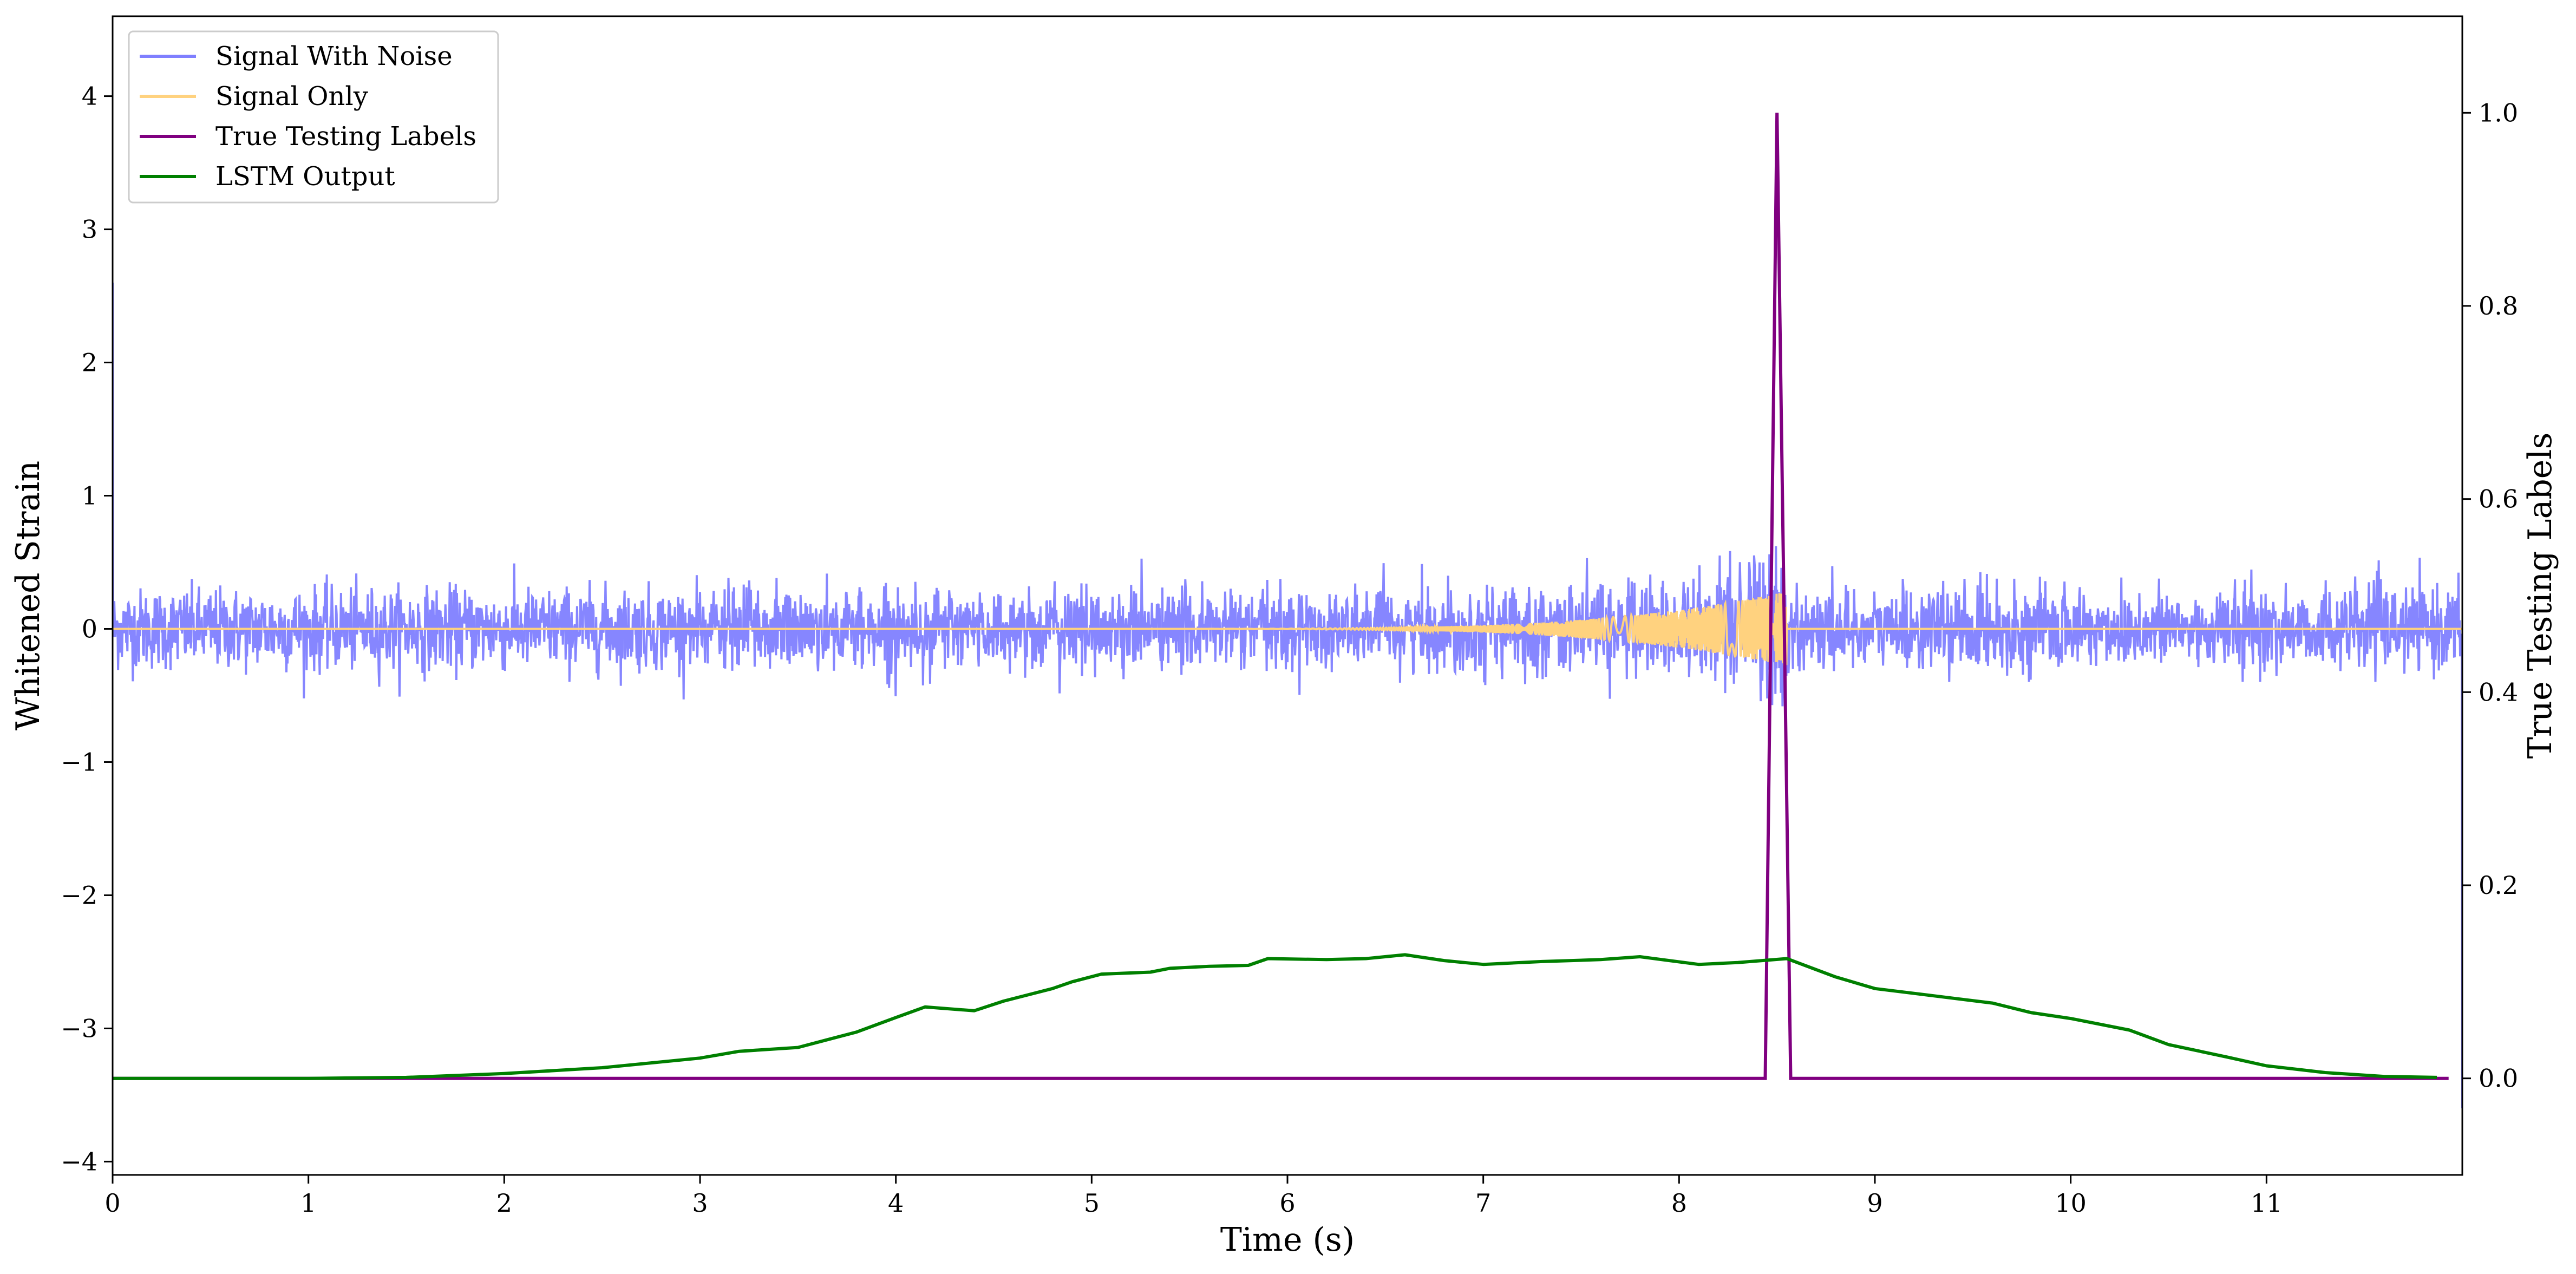 This screenshot has width=2576, height=1274. I want to click on series-signal-only, so click(1288, 629).